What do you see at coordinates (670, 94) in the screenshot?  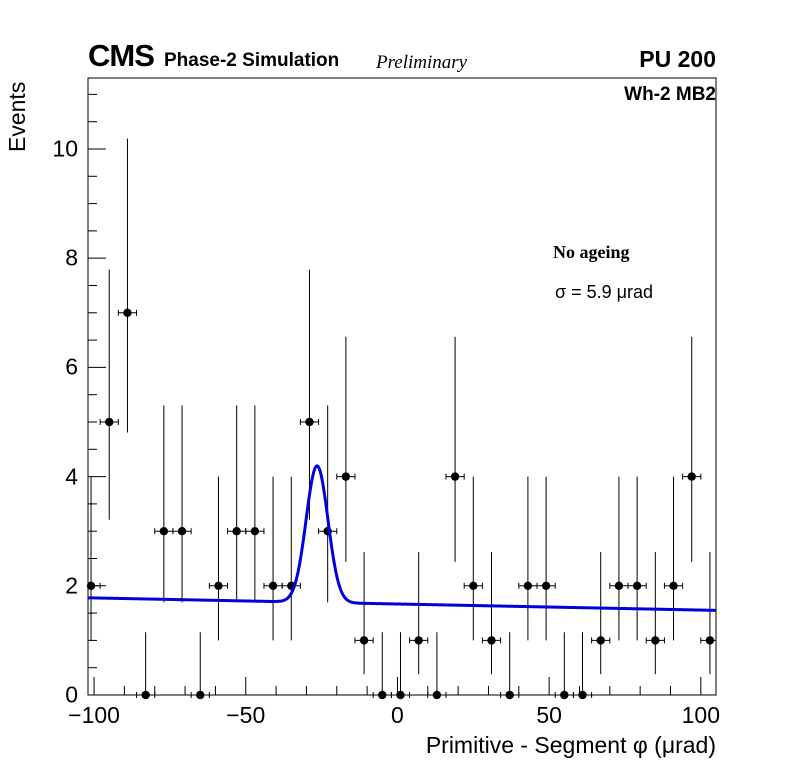 I see `chamber-label: Wh-2 MB2` at bounding box center [670, 94].